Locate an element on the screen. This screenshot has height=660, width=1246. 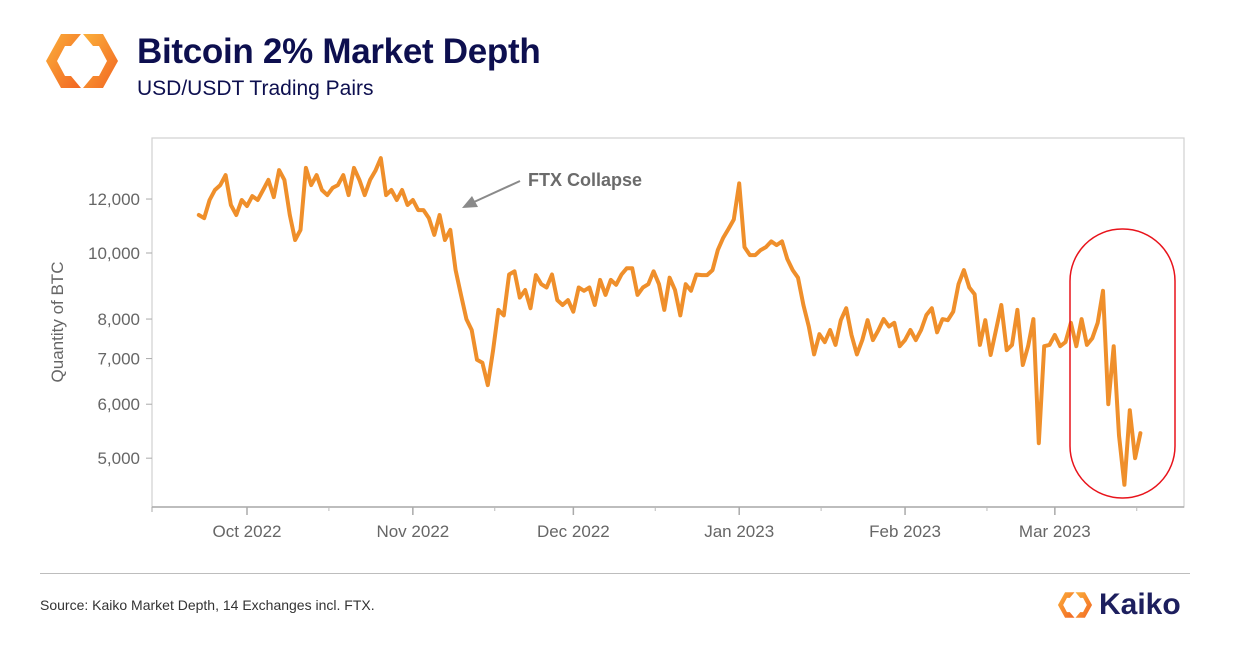
x-tick-label: Oct 2022 is located at coordinates (247, 531).